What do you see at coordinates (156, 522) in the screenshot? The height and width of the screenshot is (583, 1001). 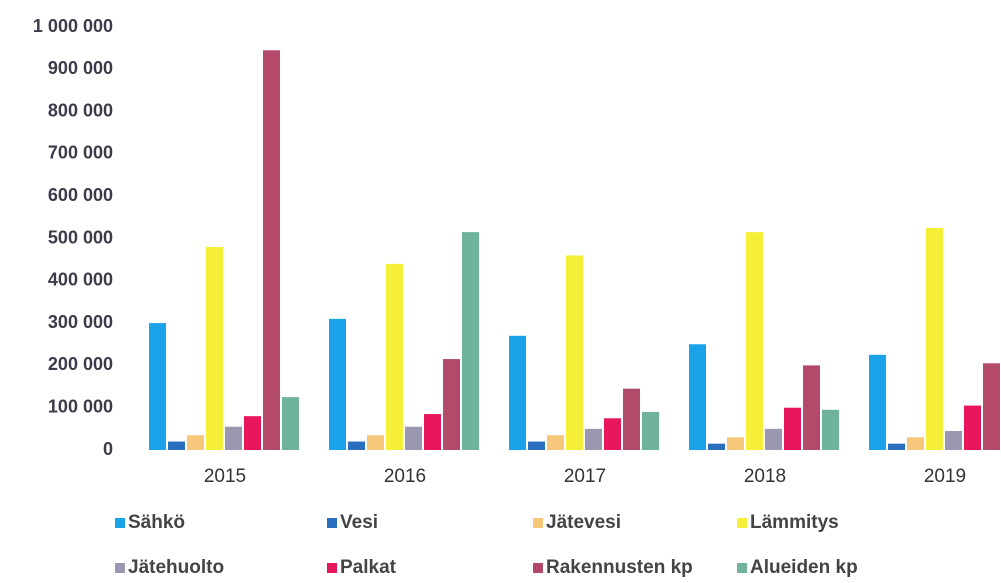 I see `legend-label: Sähkö` at bounding box center [156, 522].